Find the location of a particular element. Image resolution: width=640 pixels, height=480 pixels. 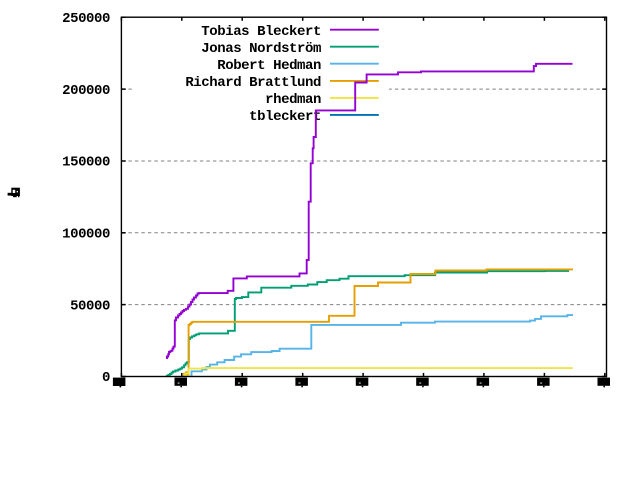

svg-text: 100000 is located at coordinates (86, 235).